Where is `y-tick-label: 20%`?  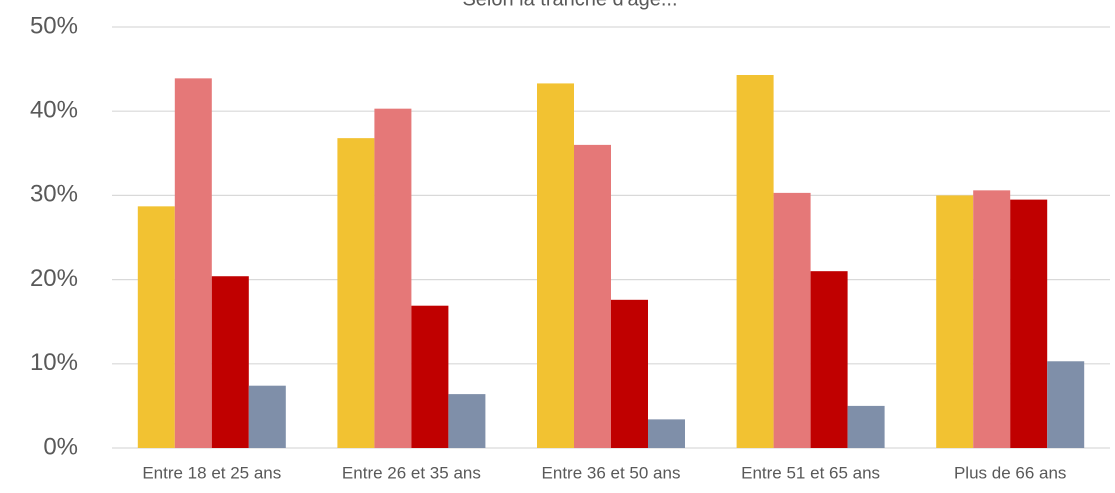 y-tick-label: 20% is located at coordinates (54, 278).